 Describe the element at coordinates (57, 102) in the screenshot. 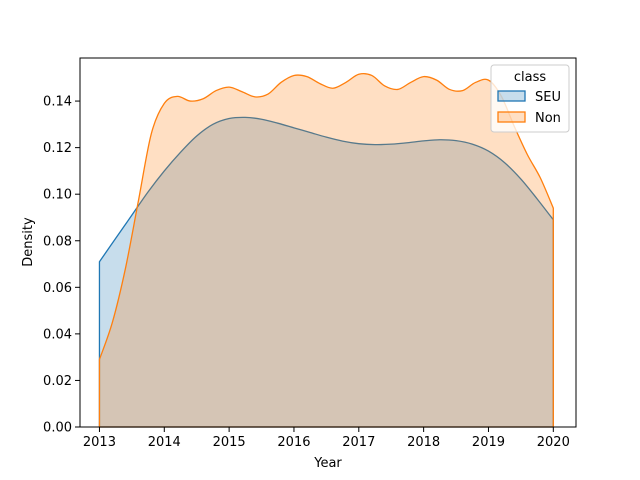

I see `y-tick-label: 0.14` at that location.